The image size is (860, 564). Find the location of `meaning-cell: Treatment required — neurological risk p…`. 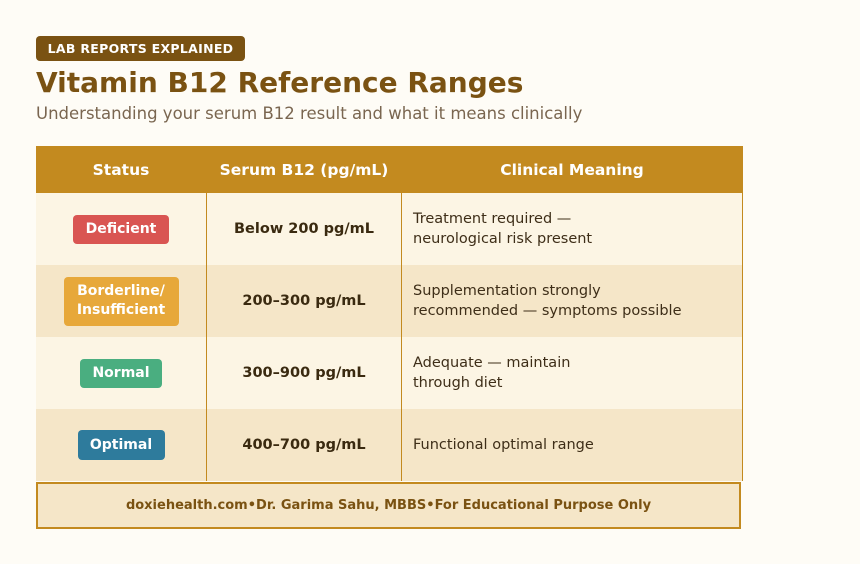

meaning-cell: Treatment required — neurological risk p… is located at coordinates (571, 229).